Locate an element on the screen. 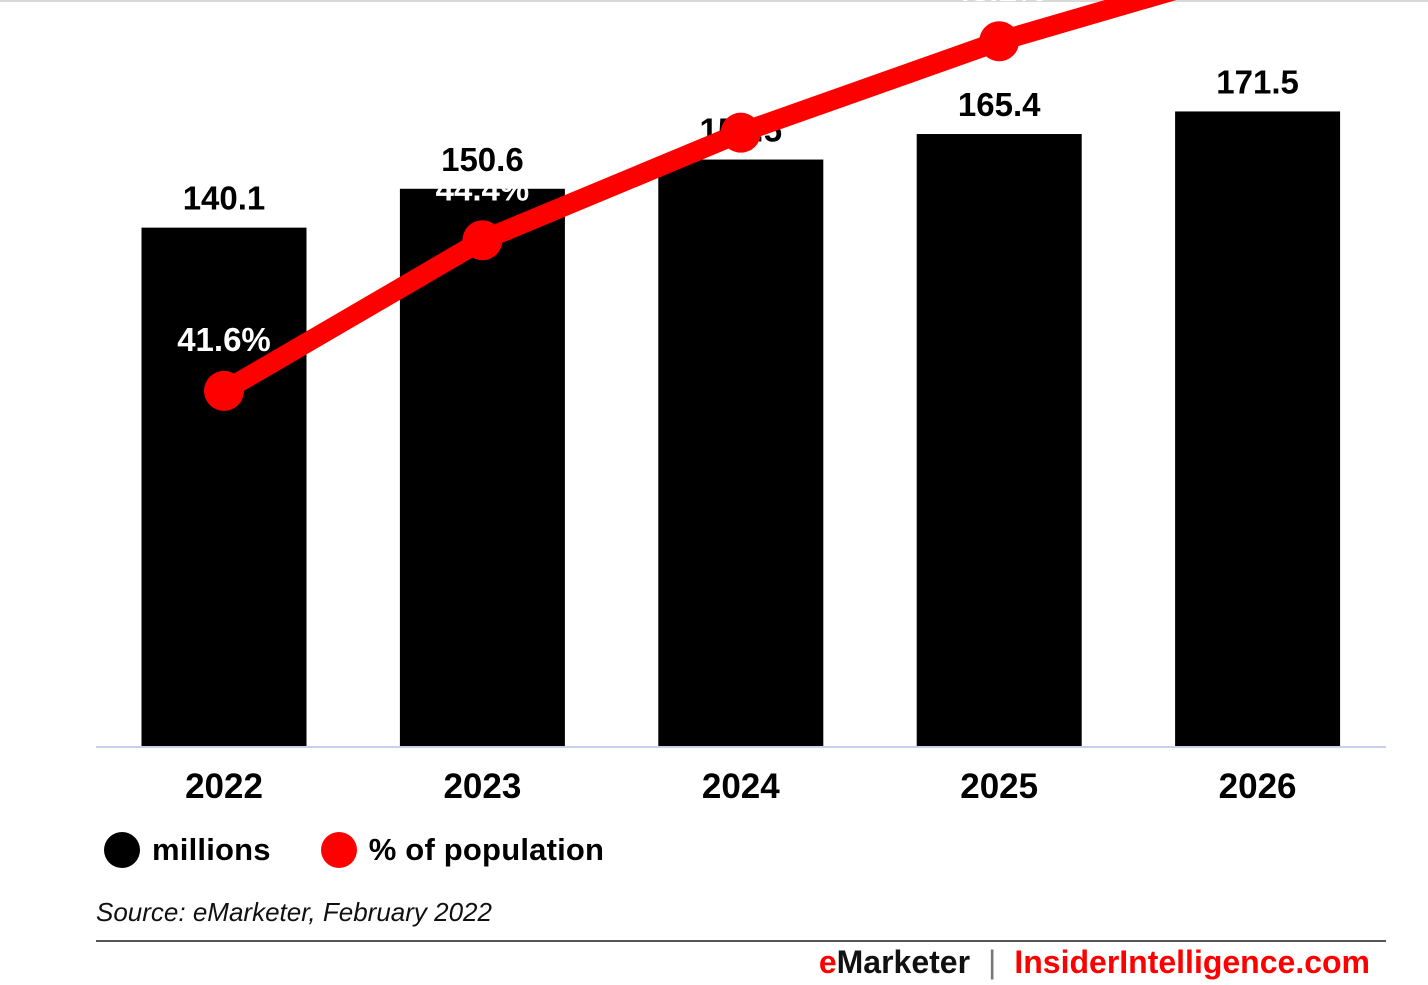  brand-insider-intelligence: InsiderIntelligence.com is located at coordinates (1192, 962).